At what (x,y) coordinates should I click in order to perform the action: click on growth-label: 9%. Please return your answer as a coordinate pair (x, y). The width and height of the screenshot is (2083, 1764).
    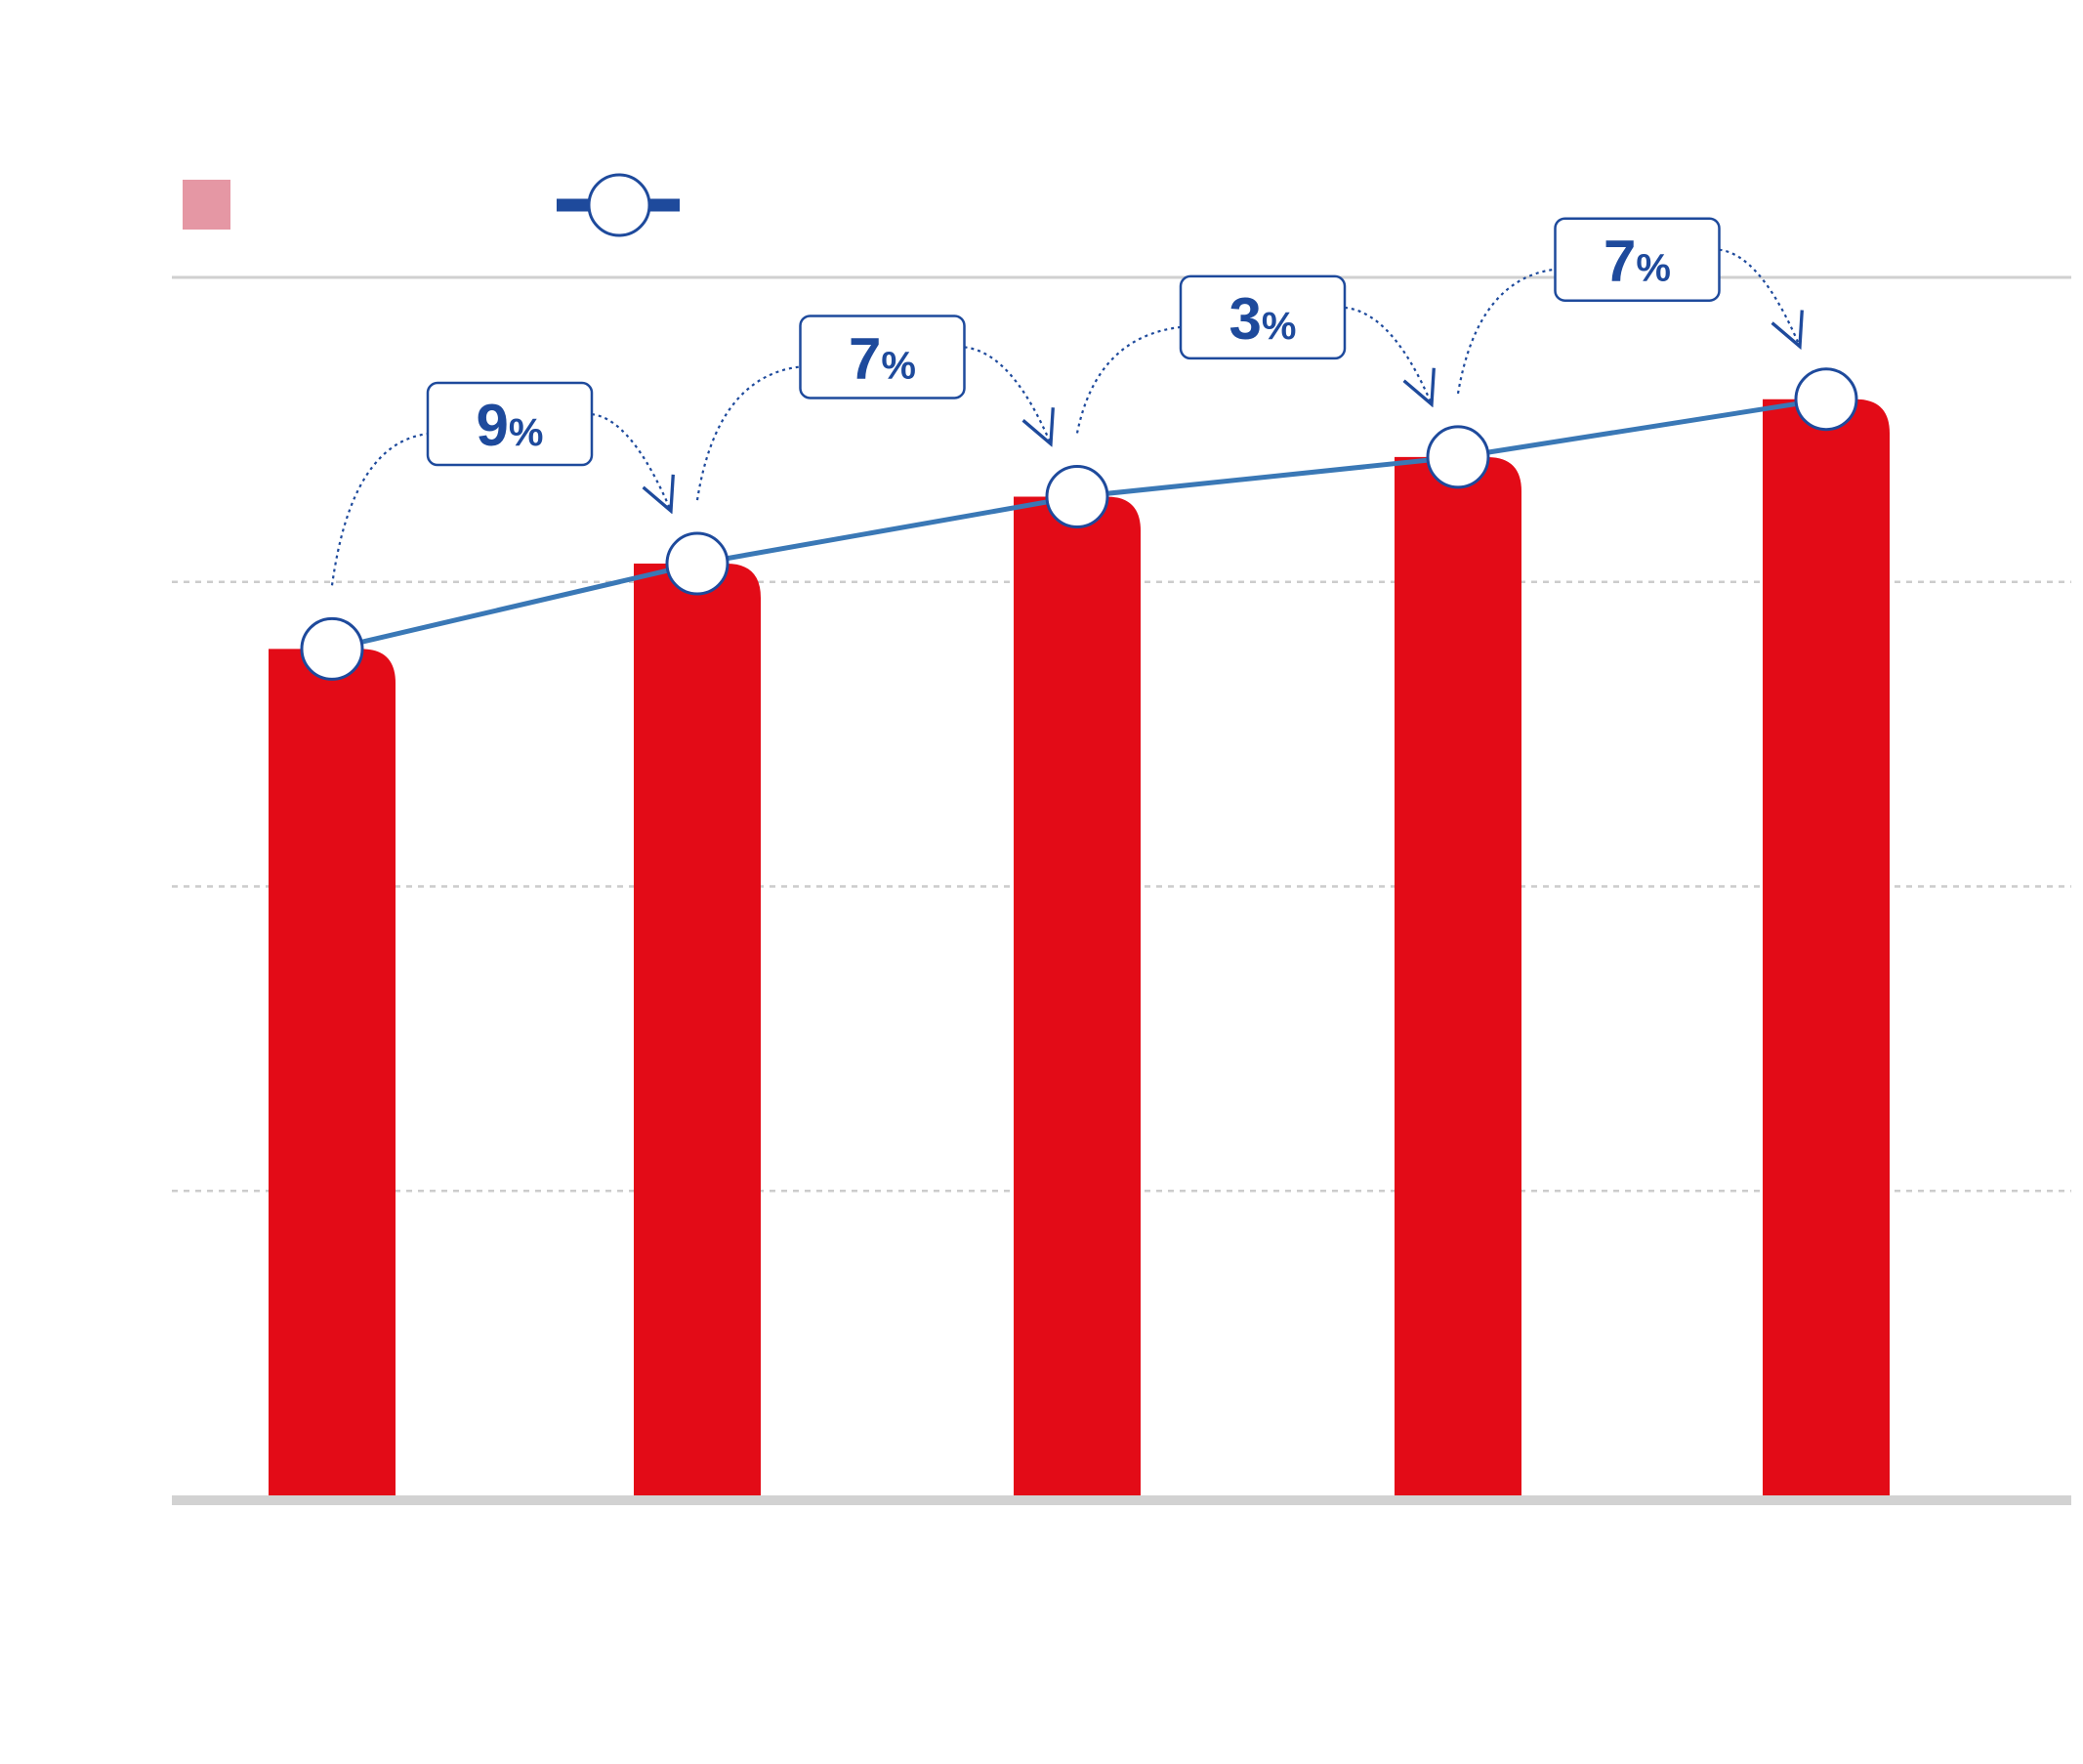
    Looking at the image, I should click on (510, 425).